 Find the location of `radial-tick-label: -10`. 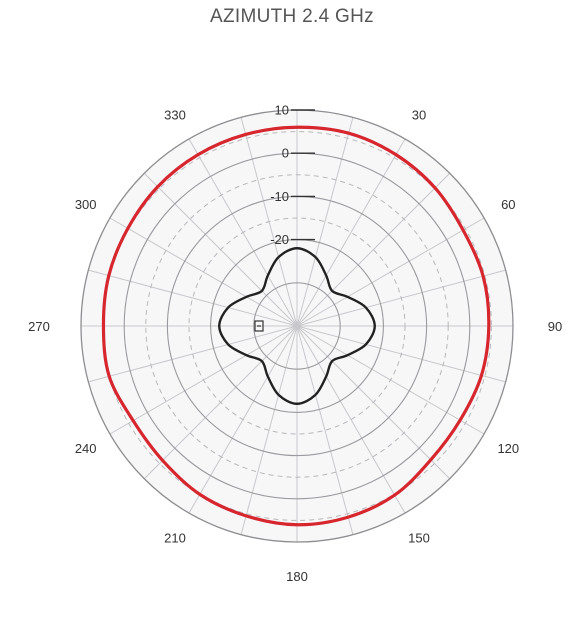

radial-tick-label: -10 is located at coordinates (279, 196).